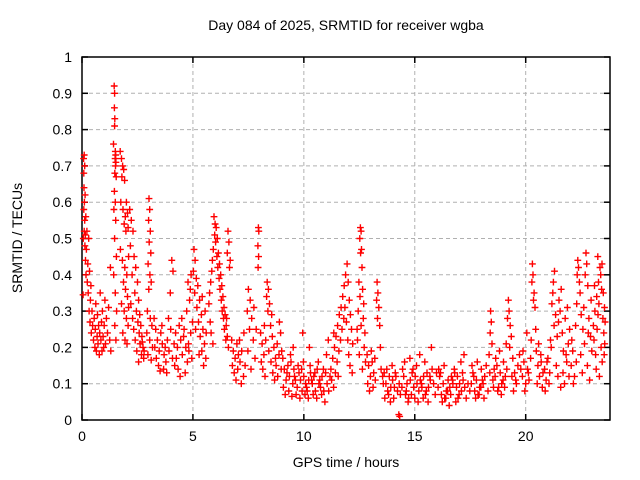 This screenshot has height=480, width=640. I want to click on y-tick-label: 0.7, so click(63, 166).